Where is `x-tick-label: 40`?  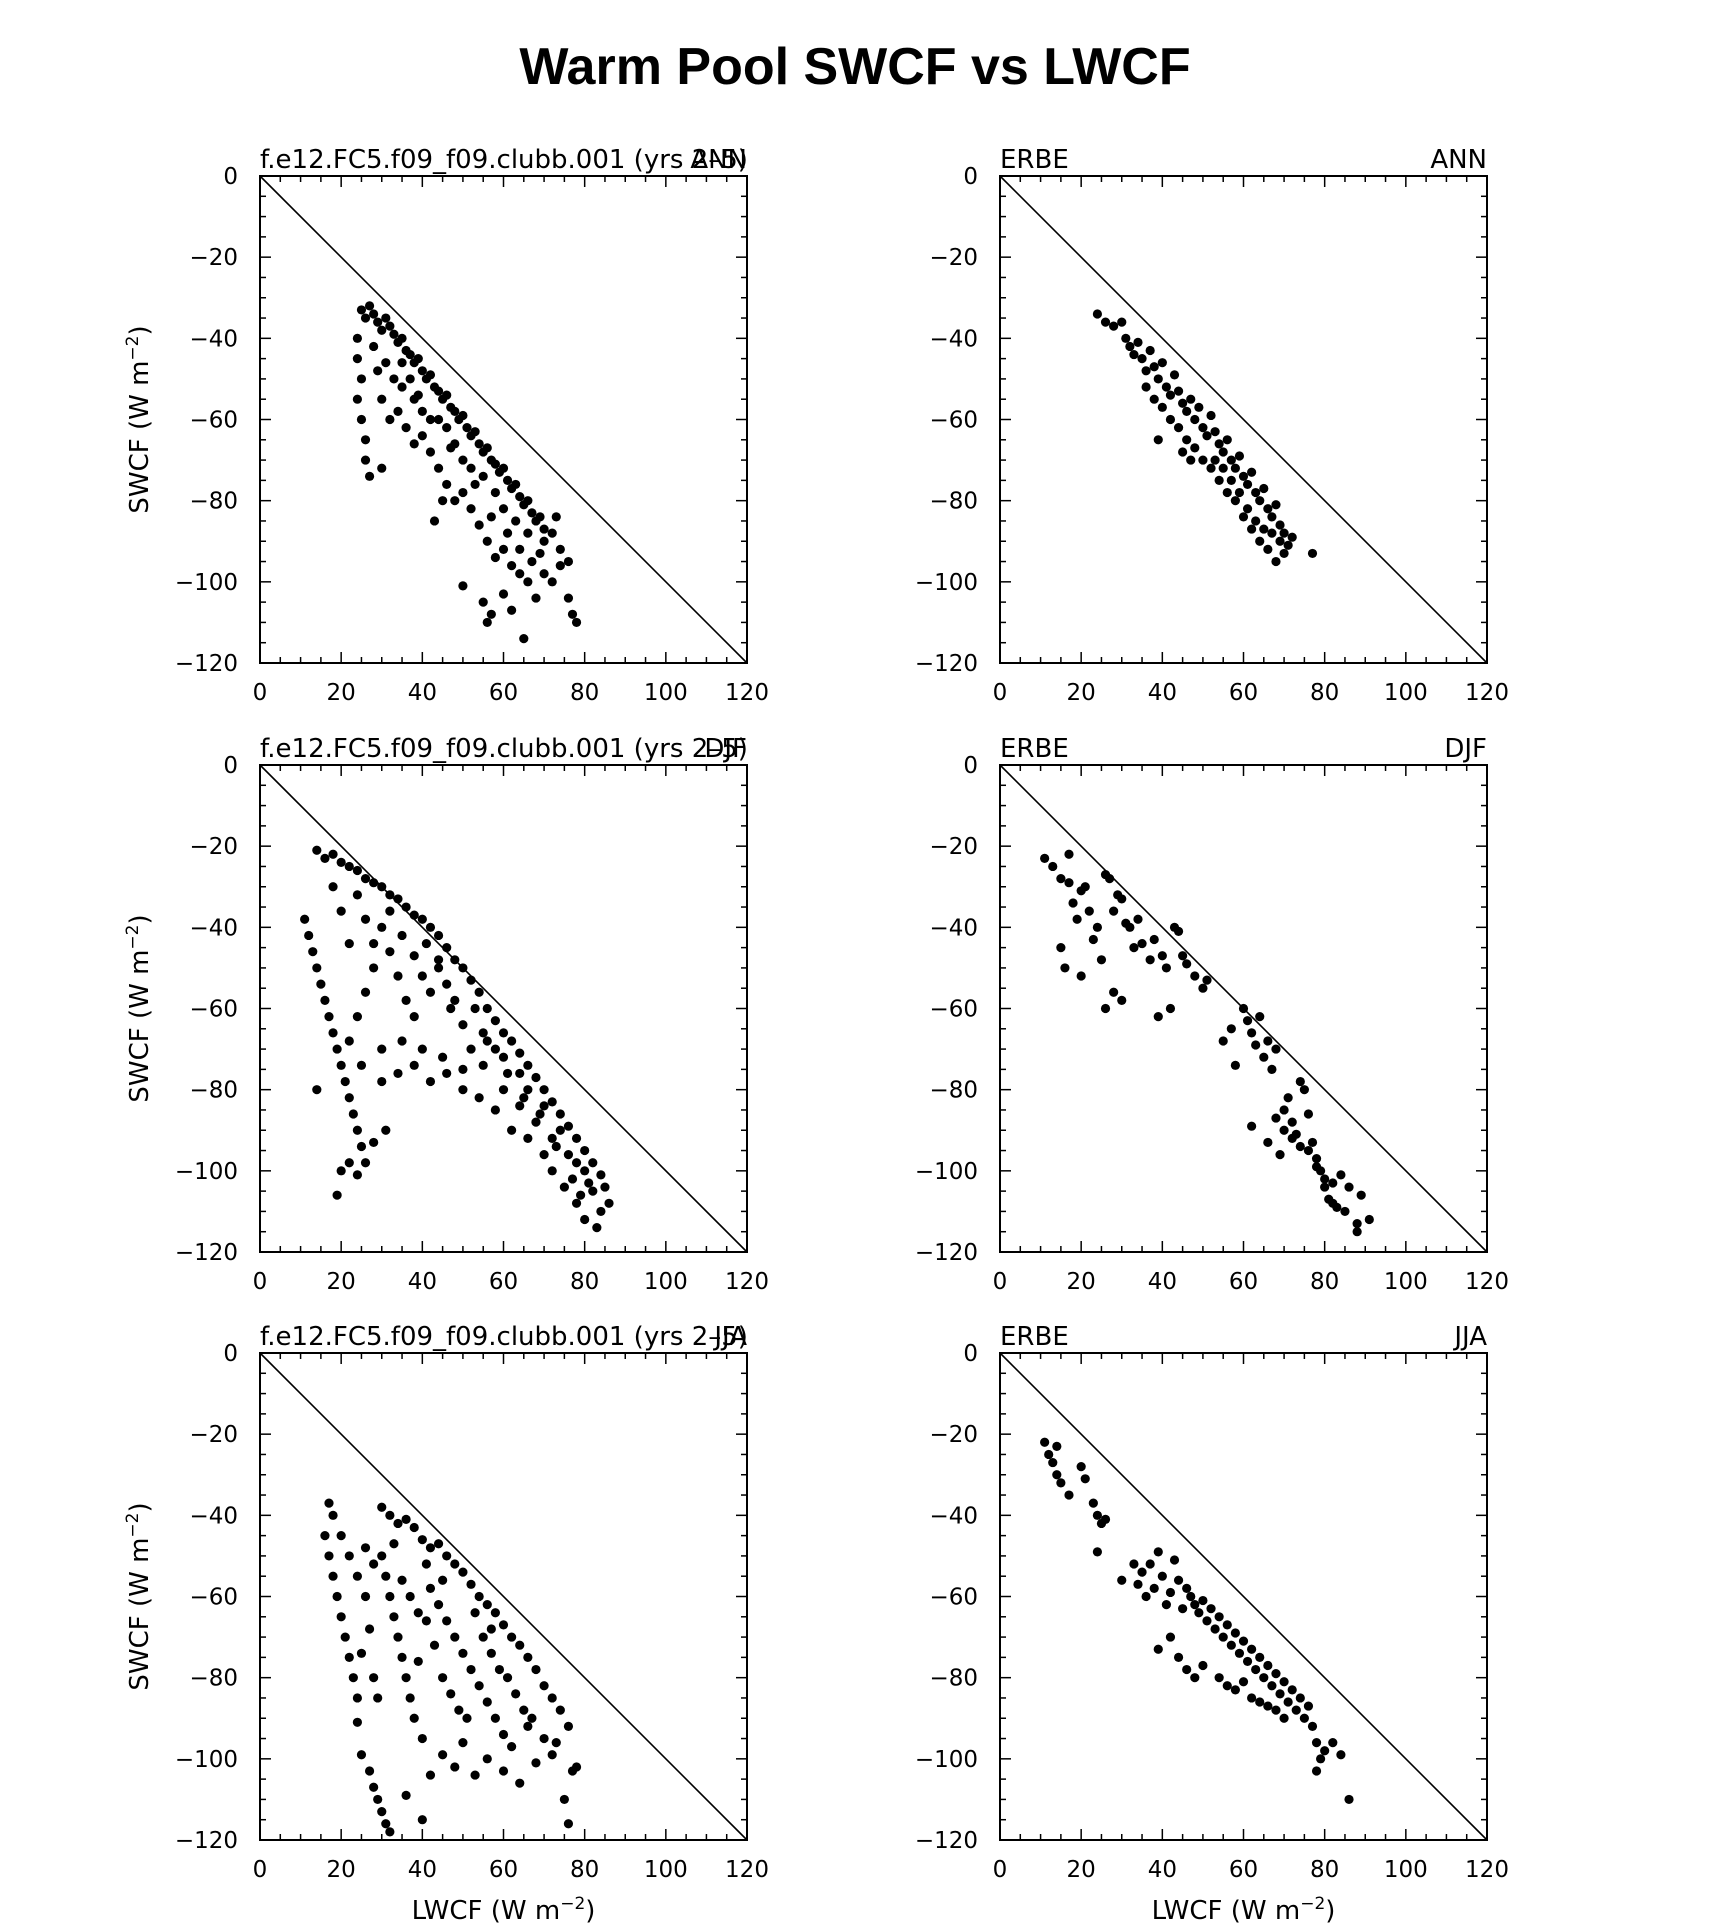 x-tick-label: 40 is located at coordinates (1162, 1282).